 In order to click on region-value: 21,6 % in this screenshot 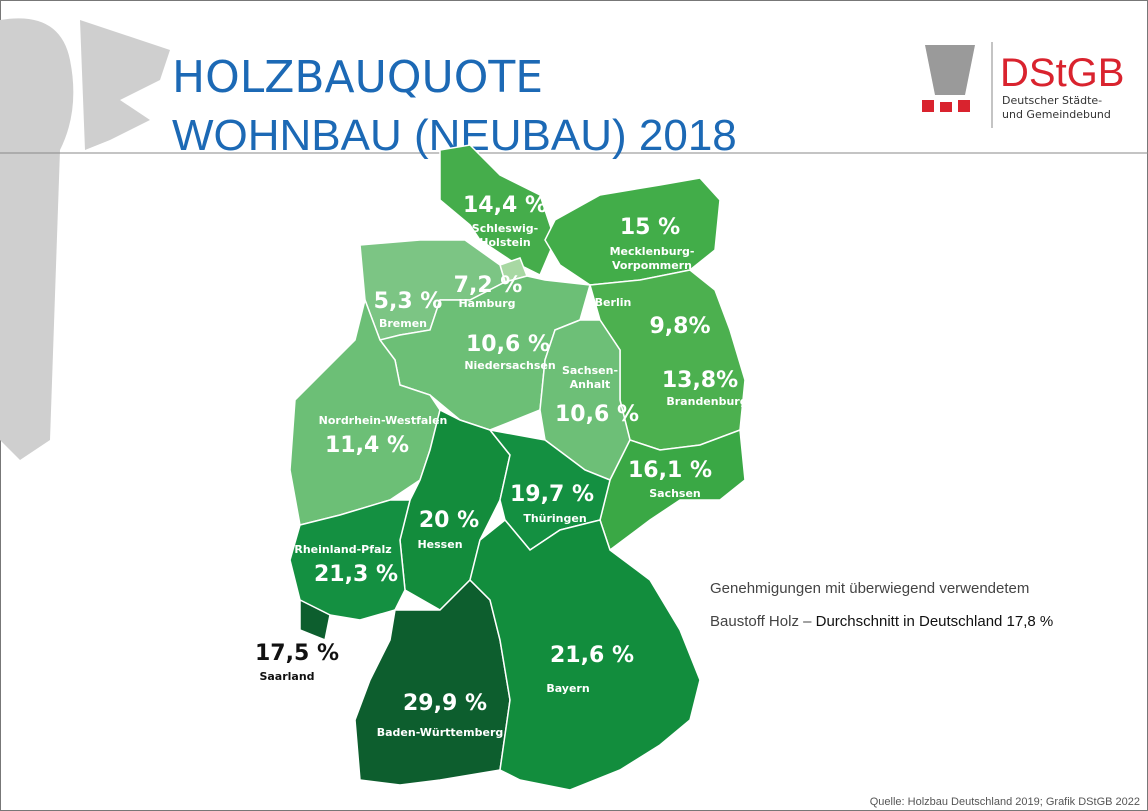, I will do `click(592, 655)`.